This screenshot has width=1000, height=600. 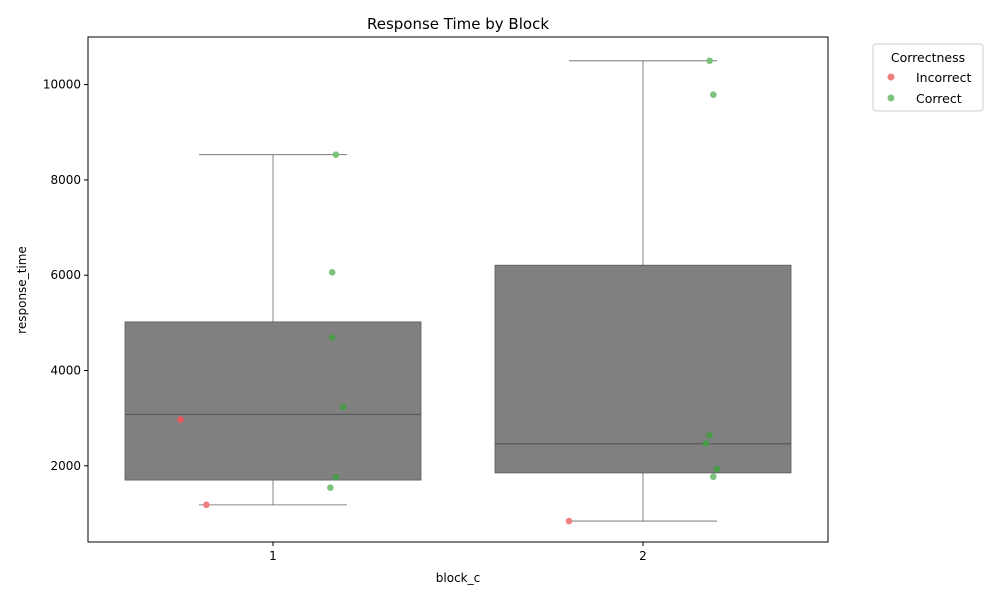 What do you see at coordinates (939, 98) in the screenshot?
I see `legend-label-correct: Correct` at bounding box center [939, 98].